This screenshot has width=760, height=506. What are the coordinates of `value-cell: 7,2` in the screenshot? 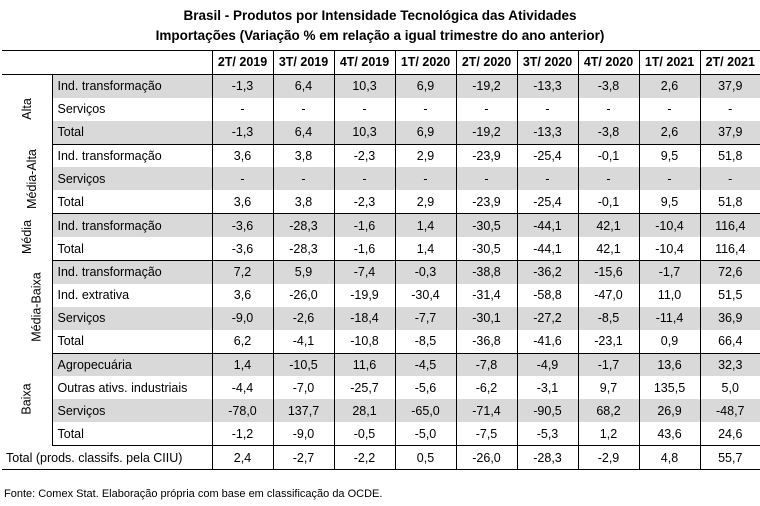 It's located at (242, 272).